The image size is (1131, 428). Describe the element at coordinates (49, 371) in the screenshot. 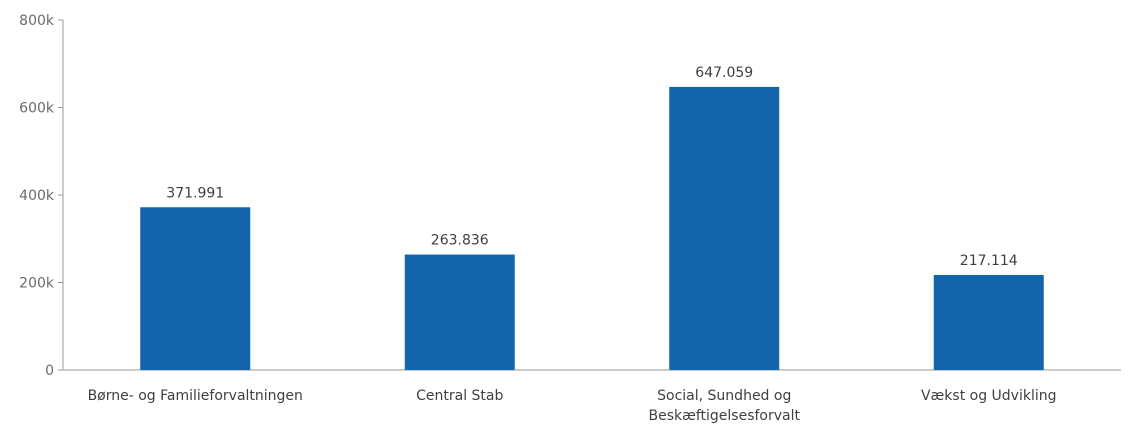

I see `y-tick-label: 0` at that location.